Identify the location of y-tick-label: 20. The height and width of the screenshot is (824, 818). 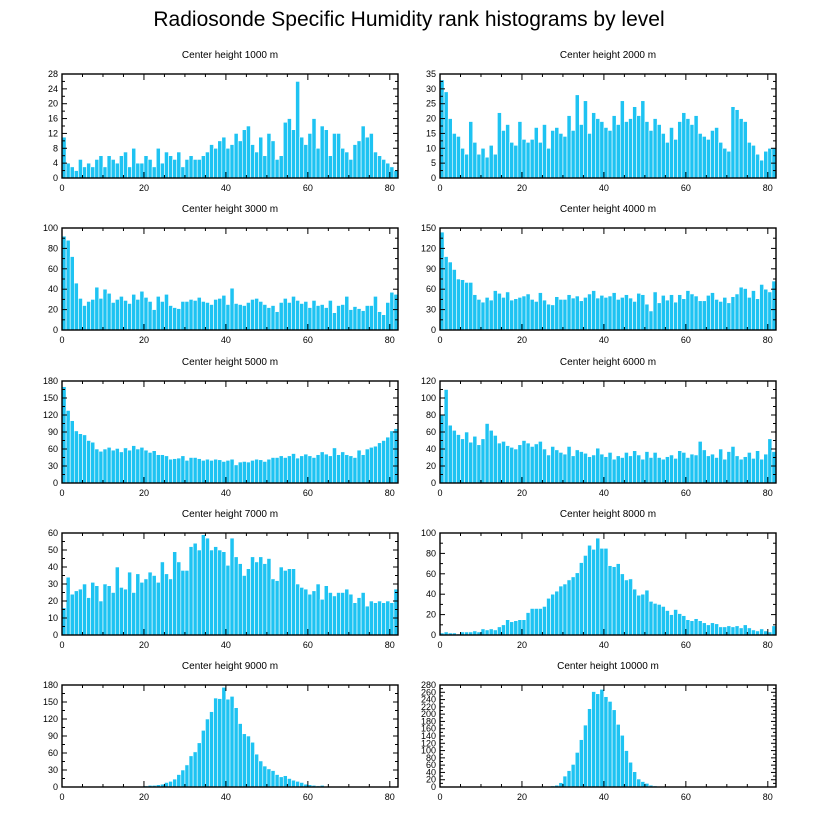
(431, 615).